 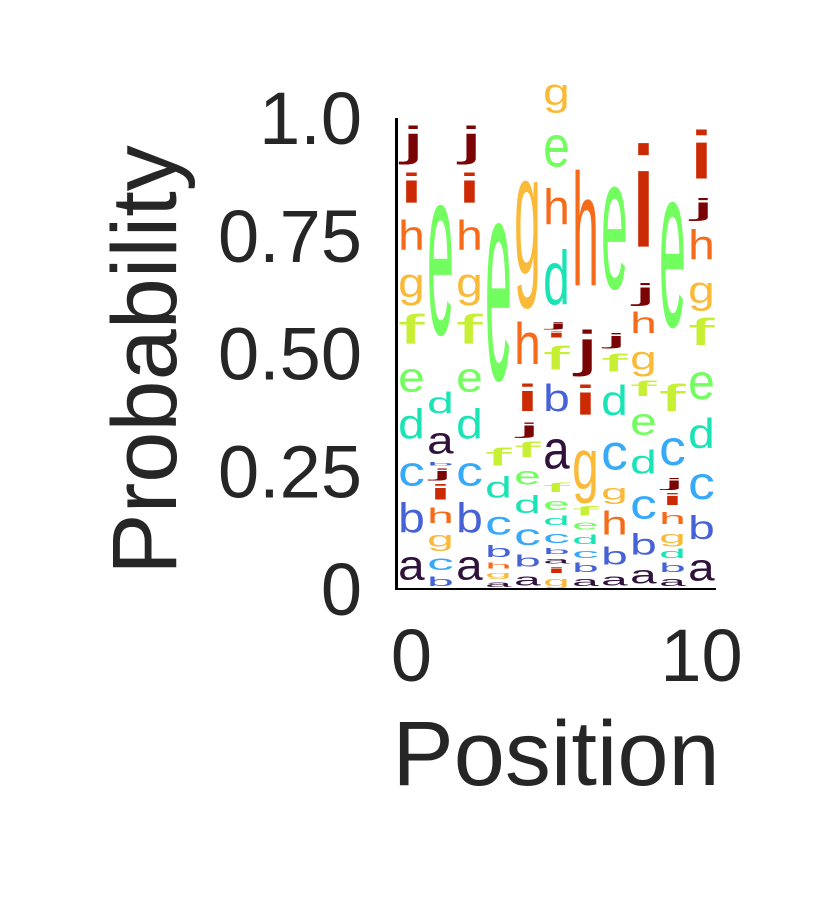 I want to click on logo-letter-b-pos-2: b, so click(x=469, y=518).